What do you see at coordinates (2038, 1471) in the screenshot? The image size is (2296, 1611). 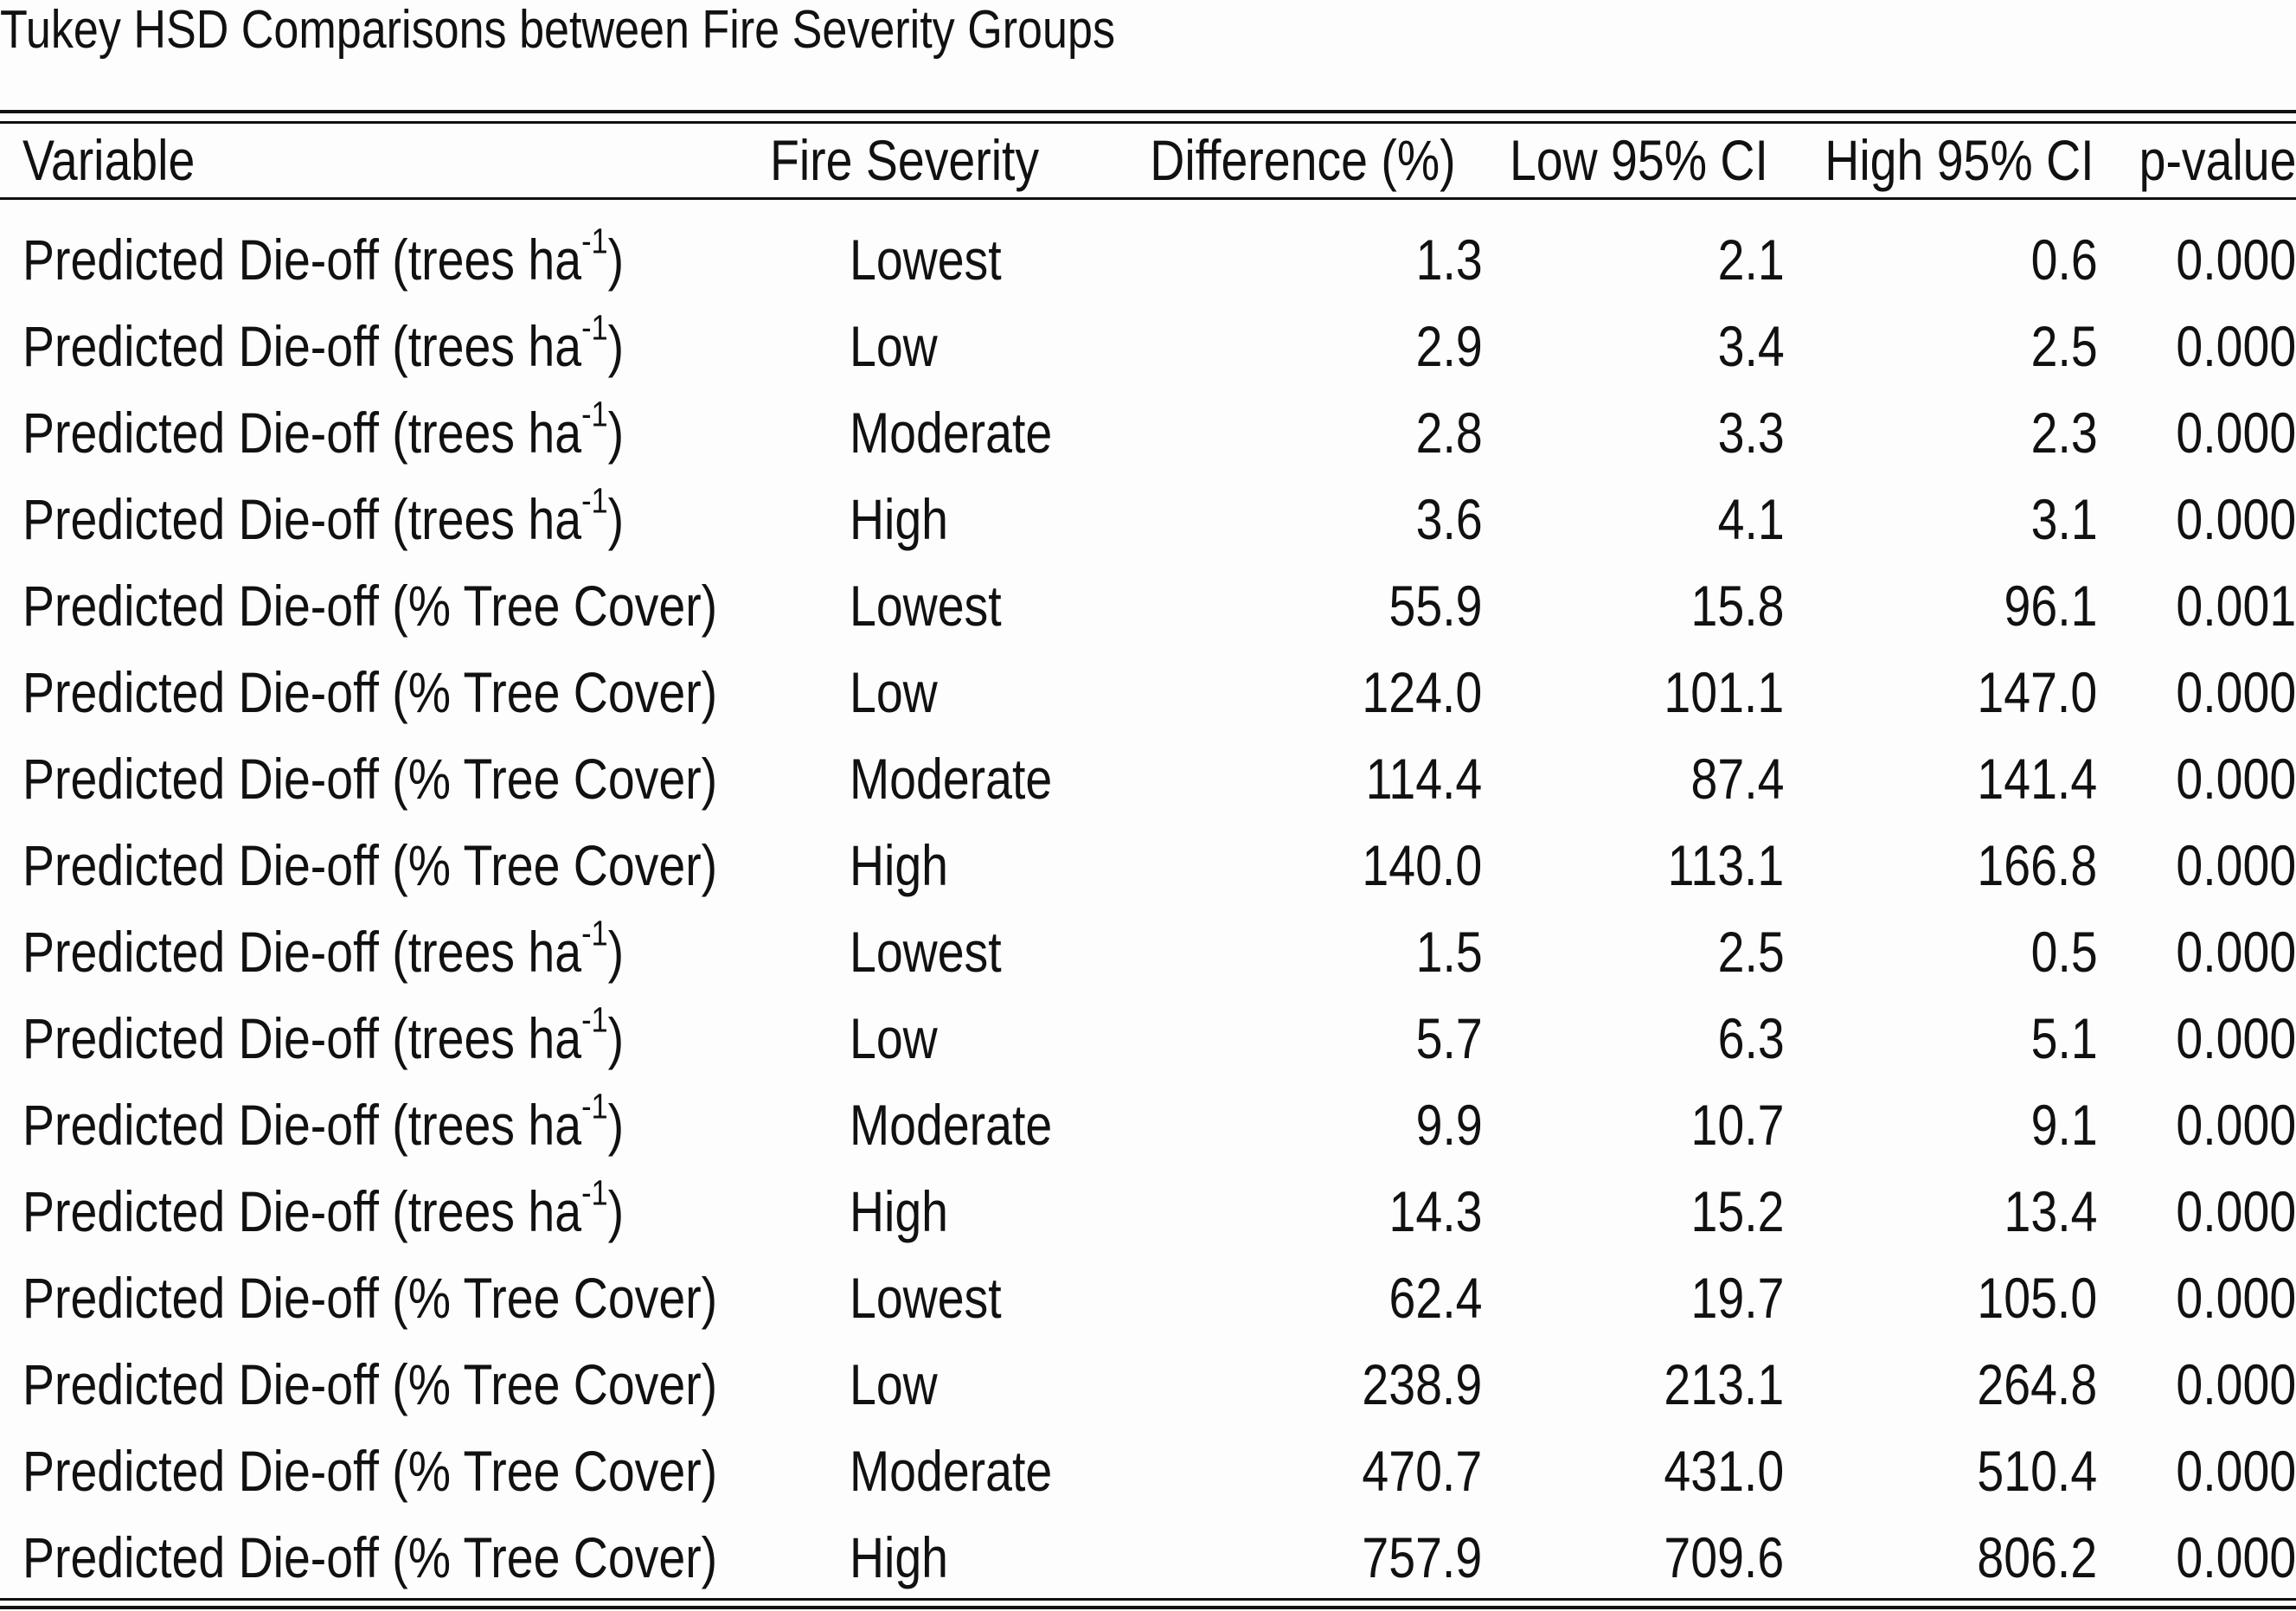 I see `cell-high-ci: 510.4` at bounding box center [2038, 1471].